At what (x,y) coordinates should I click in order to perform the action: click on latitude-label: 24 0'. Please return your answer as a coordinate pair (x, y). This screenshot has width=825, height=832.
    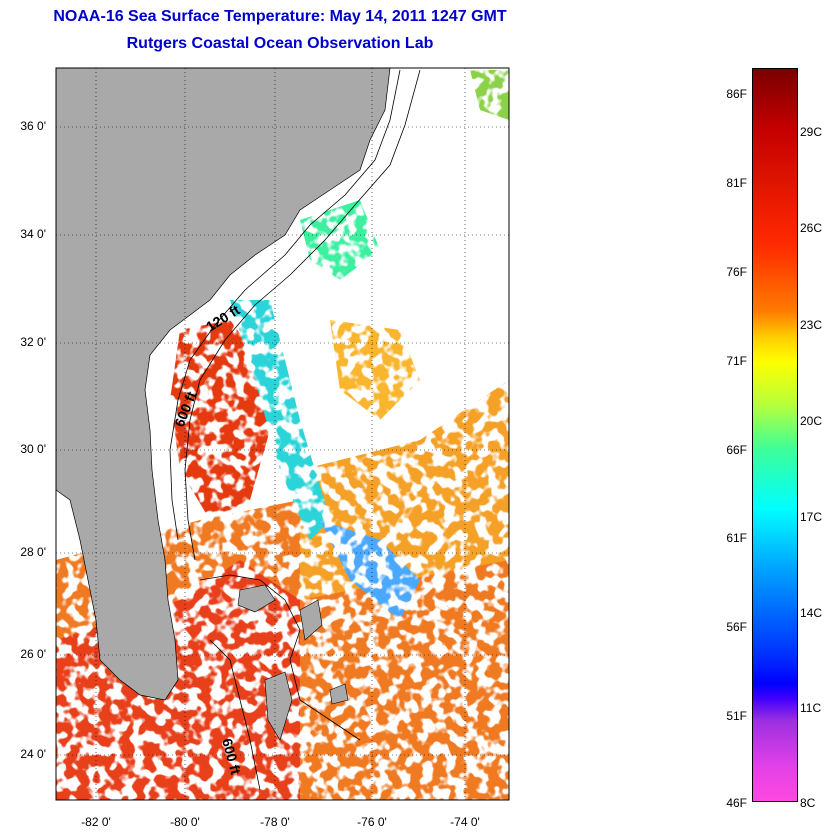
    Looking at the image, I should click on (33, 754).